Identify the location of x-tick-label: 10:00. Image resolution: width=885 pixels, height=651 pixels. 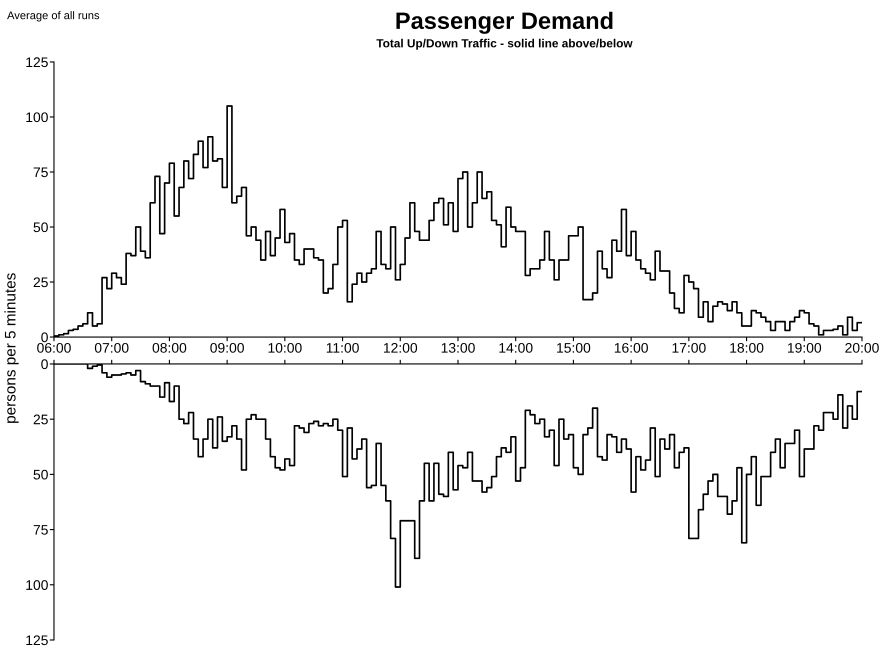
(285, 347).